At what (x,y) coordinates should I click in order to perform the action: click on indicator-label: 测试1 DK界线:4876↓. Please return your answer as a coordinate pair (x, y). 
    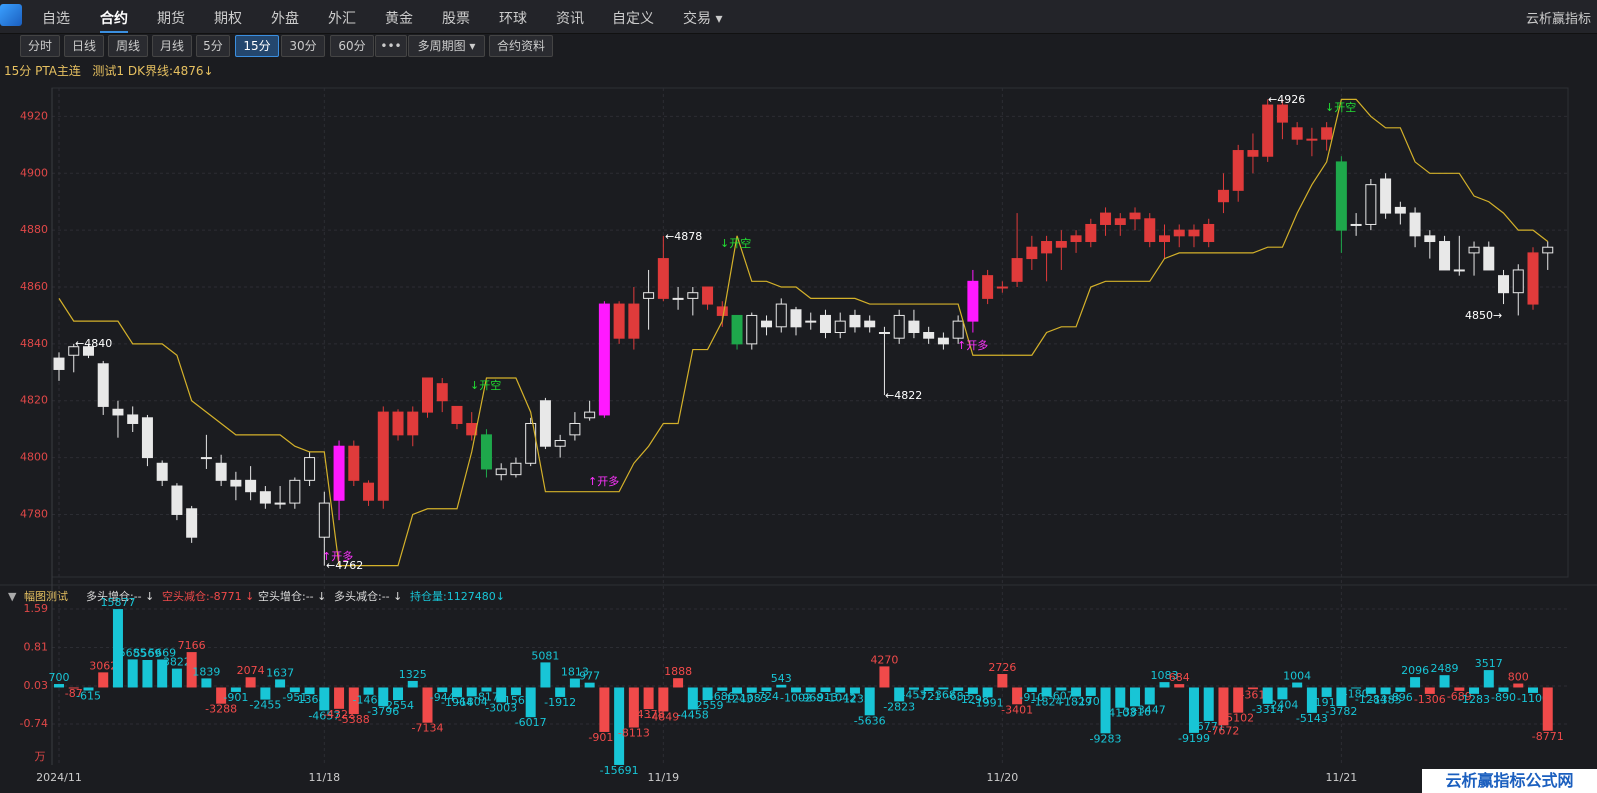
    Looking at the image, I should click on (153, 71).